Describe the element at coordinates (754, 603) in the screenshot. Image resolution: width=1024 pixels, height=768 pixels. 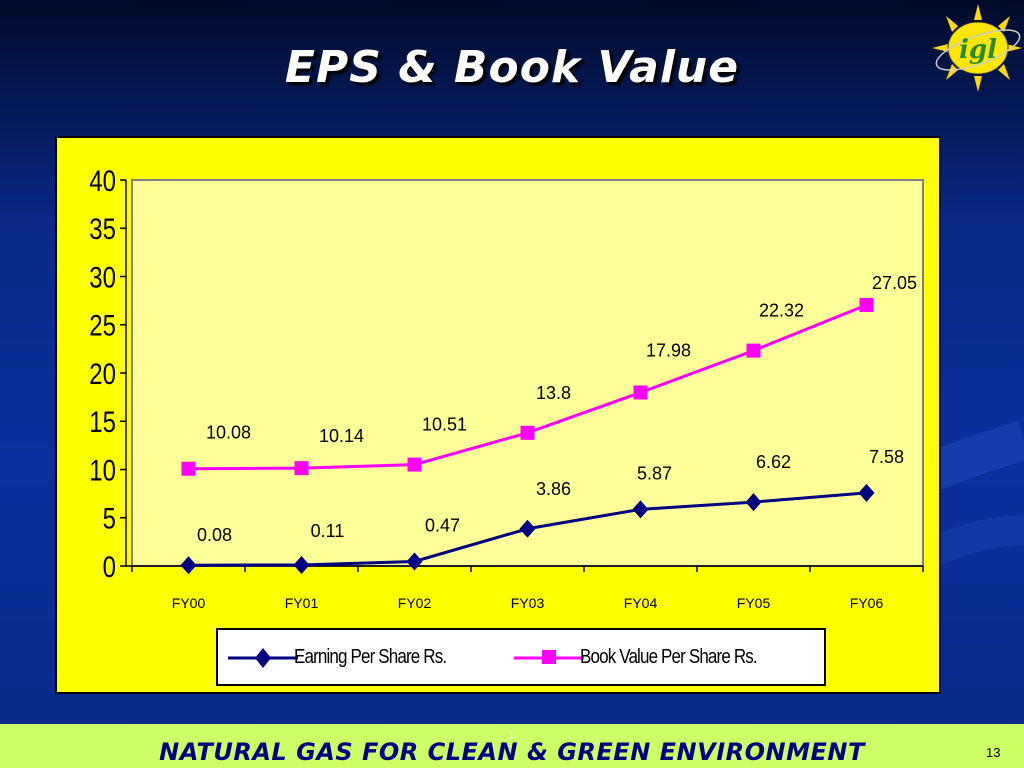
I see `x-tick-label: FY05` at that location.